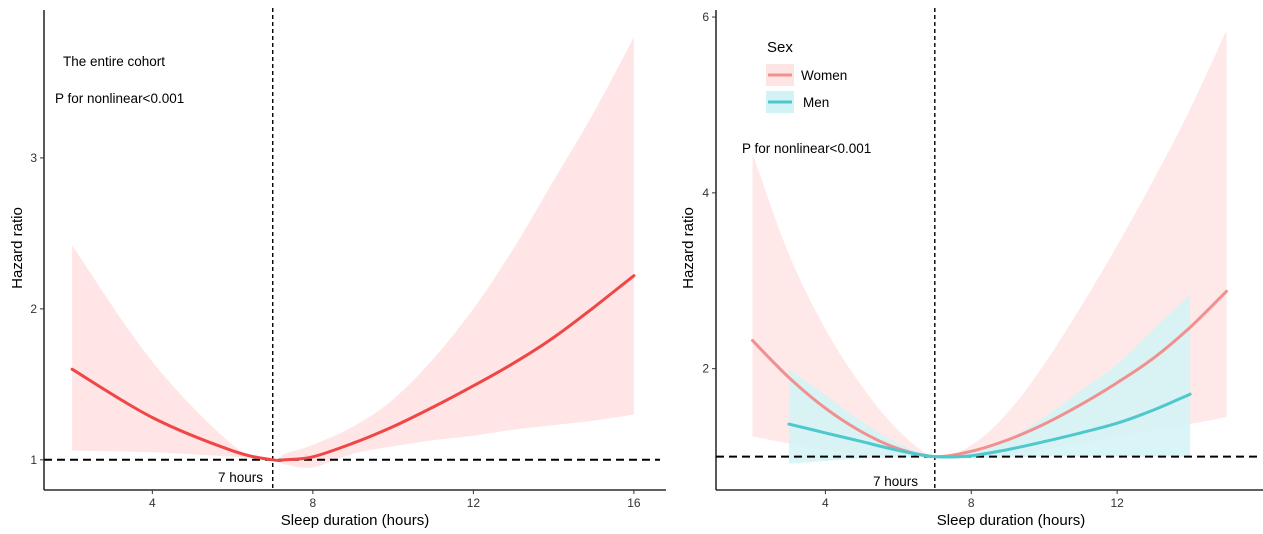  What do you see at coordinates (705, 17) in the screenshot?
I see `y-tick-label: 6` at bounding box center [705, 17].